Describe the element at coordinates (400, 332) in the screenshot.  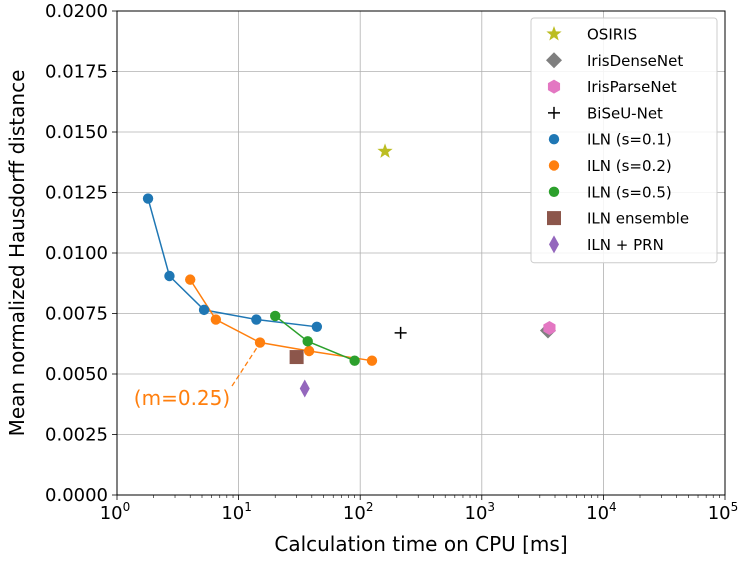
I see `biseu-net-point` at that location.